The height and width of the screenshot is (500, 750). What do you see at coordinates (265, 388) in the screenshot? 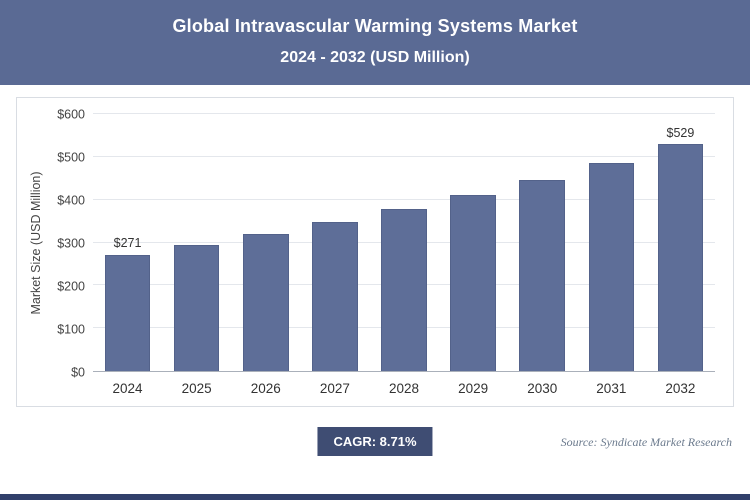
I see `x-tick-label: 2026` at bounding box center [265, 388].